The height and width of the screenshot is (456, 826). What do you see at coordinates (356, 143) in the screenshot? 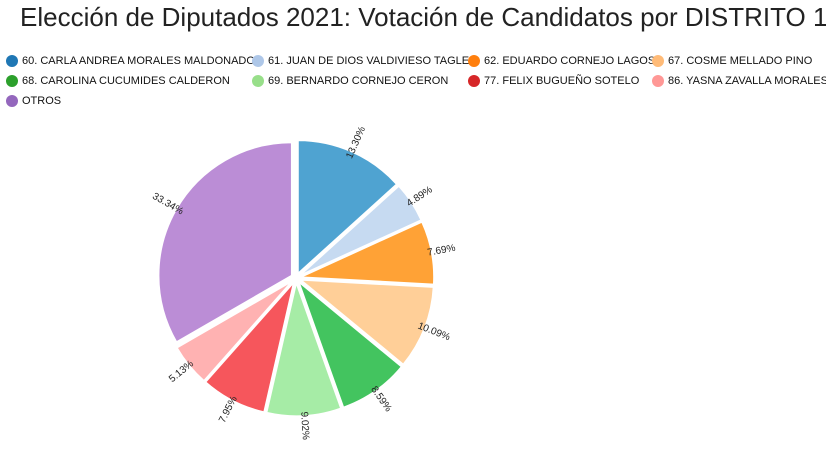
I see `slice-label: 13.30%` at bounding box center [356, 143].